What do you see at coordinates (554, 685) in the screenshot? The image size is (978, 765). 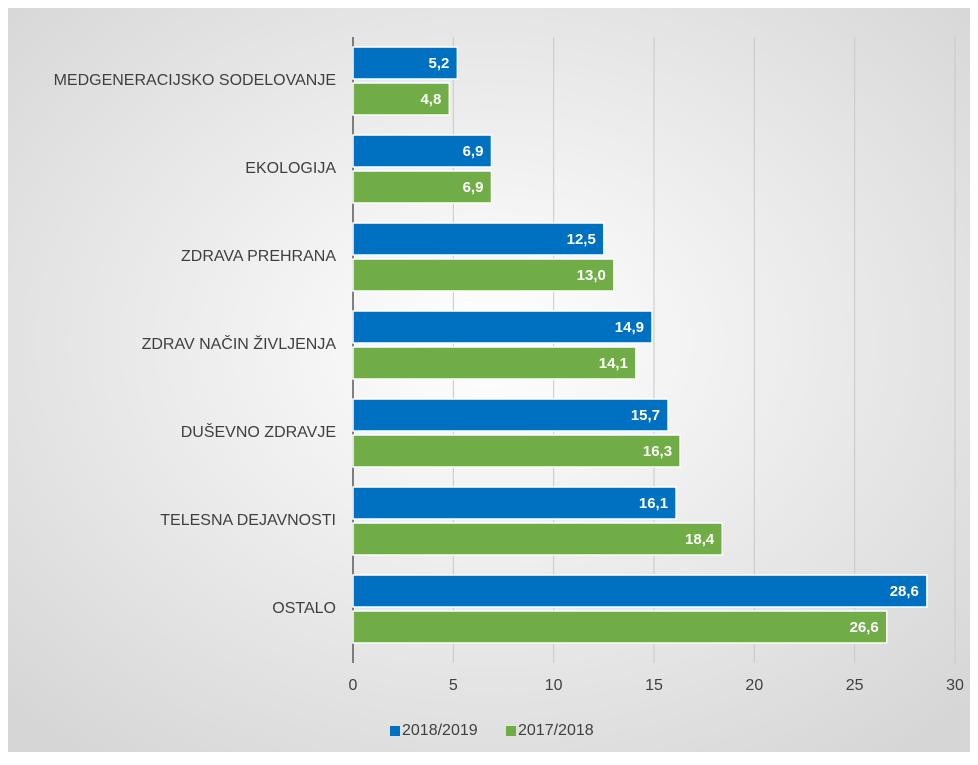 I see `x-tick-label: 10` at bounding box center [554, 685].